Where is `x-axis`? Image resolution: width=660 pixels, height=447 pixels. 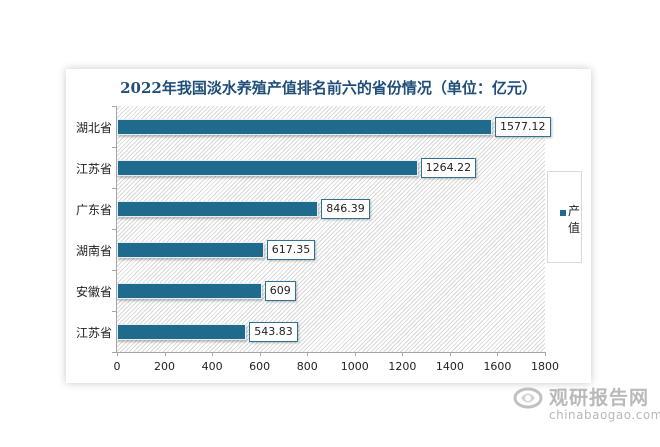
x-axis is located at coordinates (330, 352).